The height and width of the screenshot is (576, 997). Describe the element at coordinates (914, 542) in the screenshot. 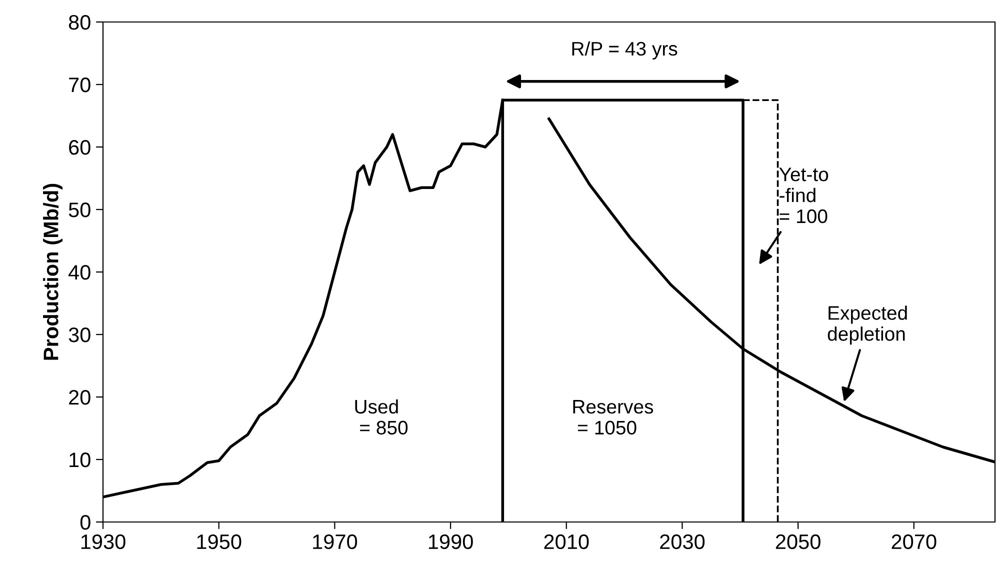

I see `x-tick-label: 2070` at that location.